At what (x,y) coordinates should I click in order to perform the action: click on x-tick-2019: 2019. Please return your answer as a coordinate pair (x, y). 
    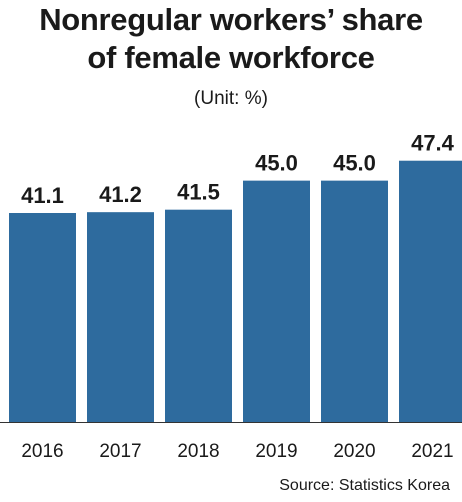
    Looking at the image, I should click on (276, 451).